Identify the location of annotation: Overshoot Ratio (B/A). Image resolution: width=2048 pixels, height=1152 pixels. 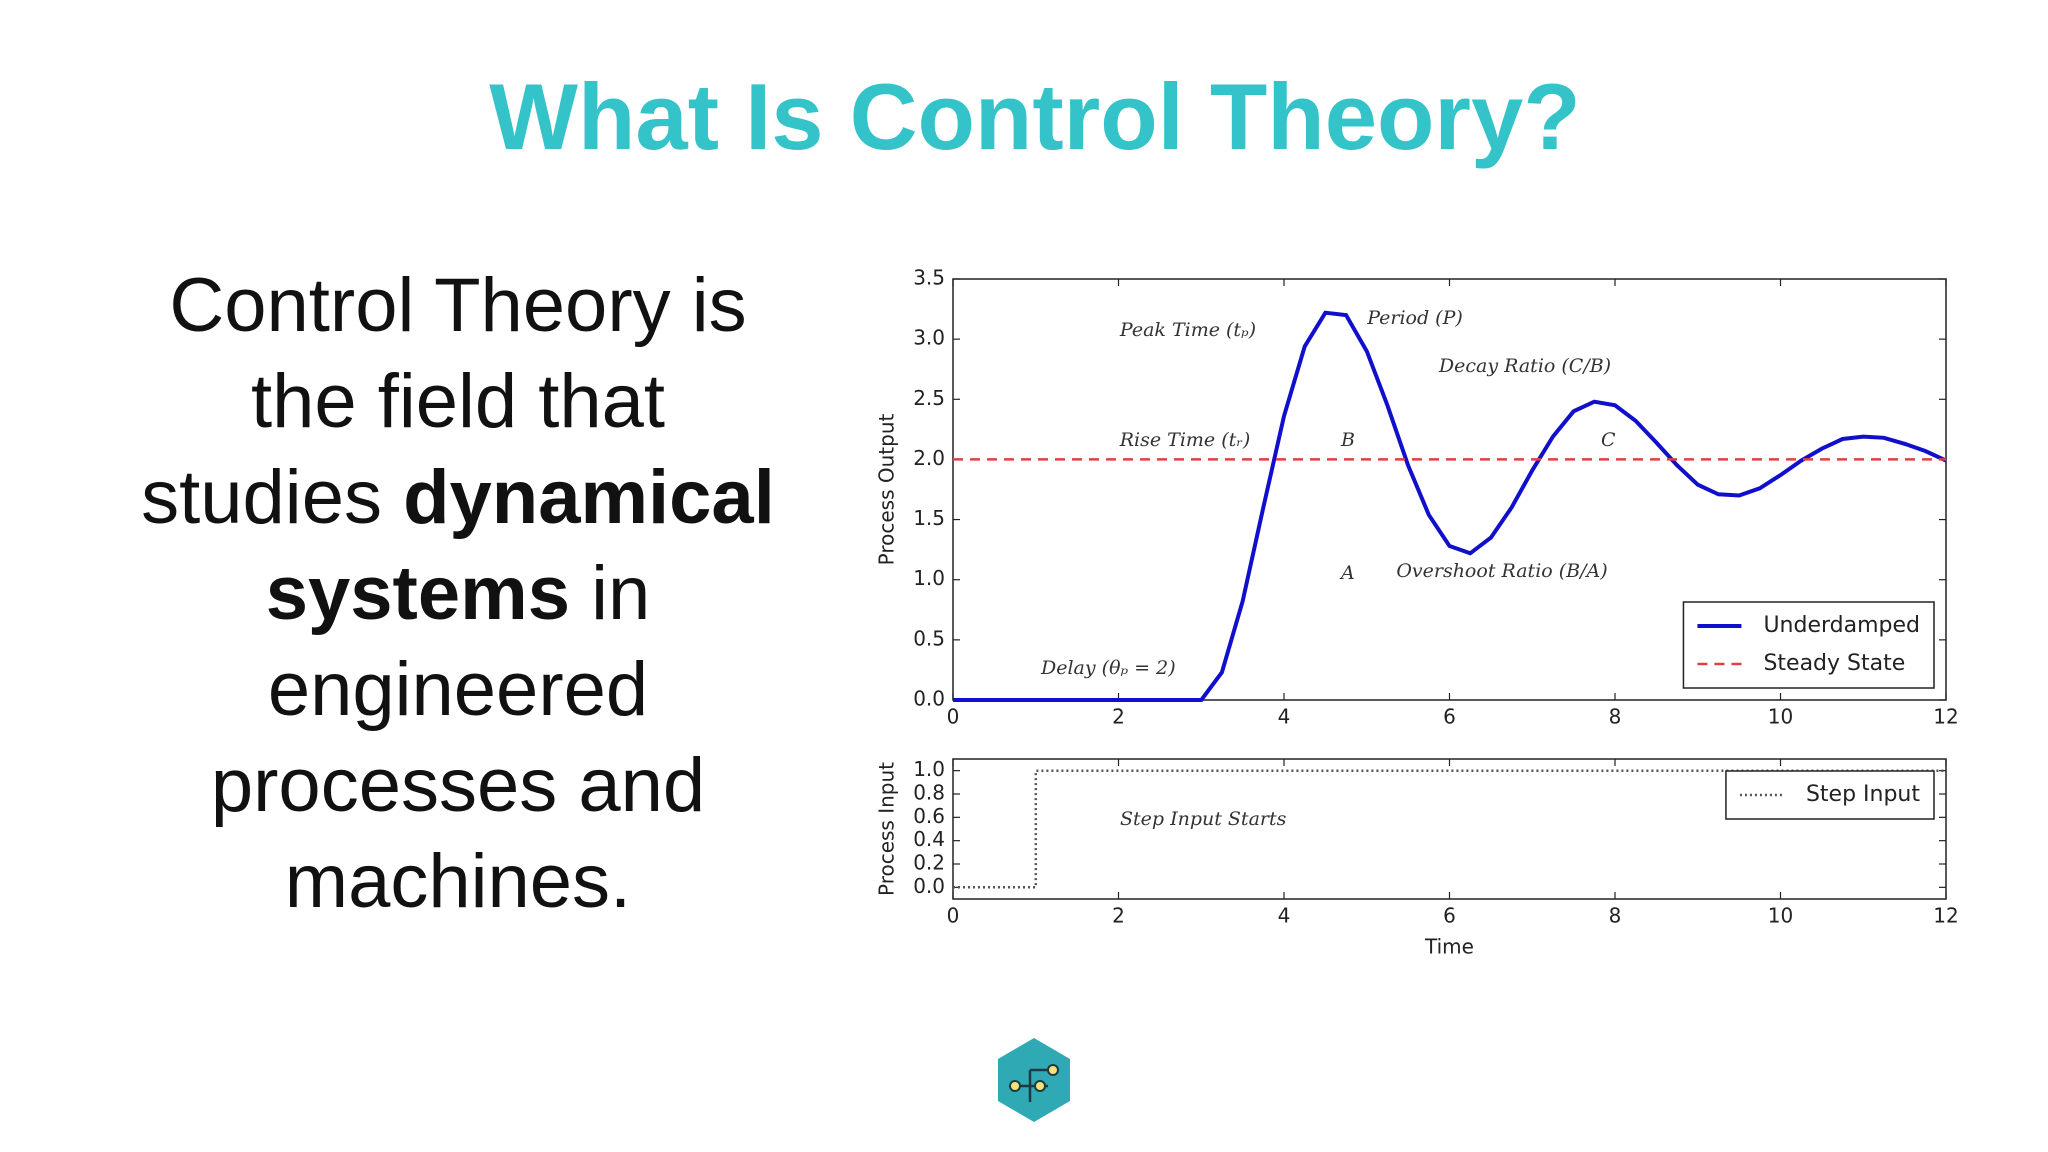
(1501, 571).